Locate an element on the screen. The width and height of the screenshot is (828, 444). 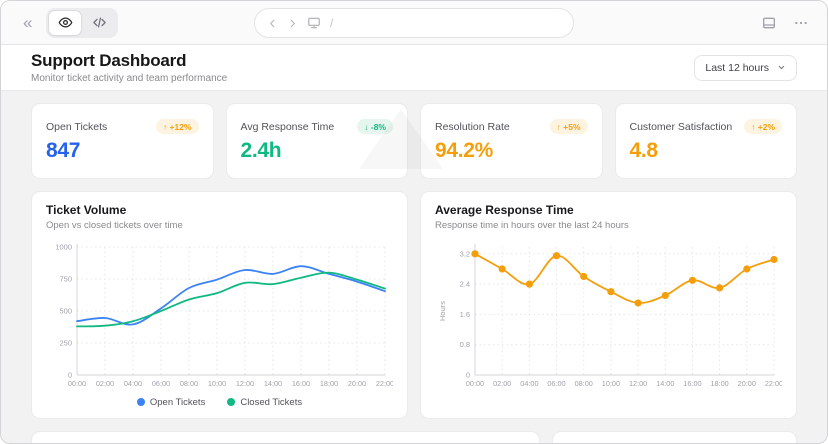
stat-card-customer-satisfaction: Customer Satisfaction ↑ +2% 4.8 is located at coordinates (705, 141).